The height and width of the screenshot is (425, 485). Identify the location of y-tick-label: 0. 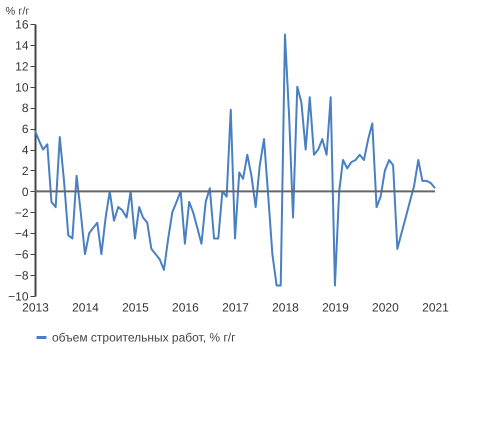
(25, 191).